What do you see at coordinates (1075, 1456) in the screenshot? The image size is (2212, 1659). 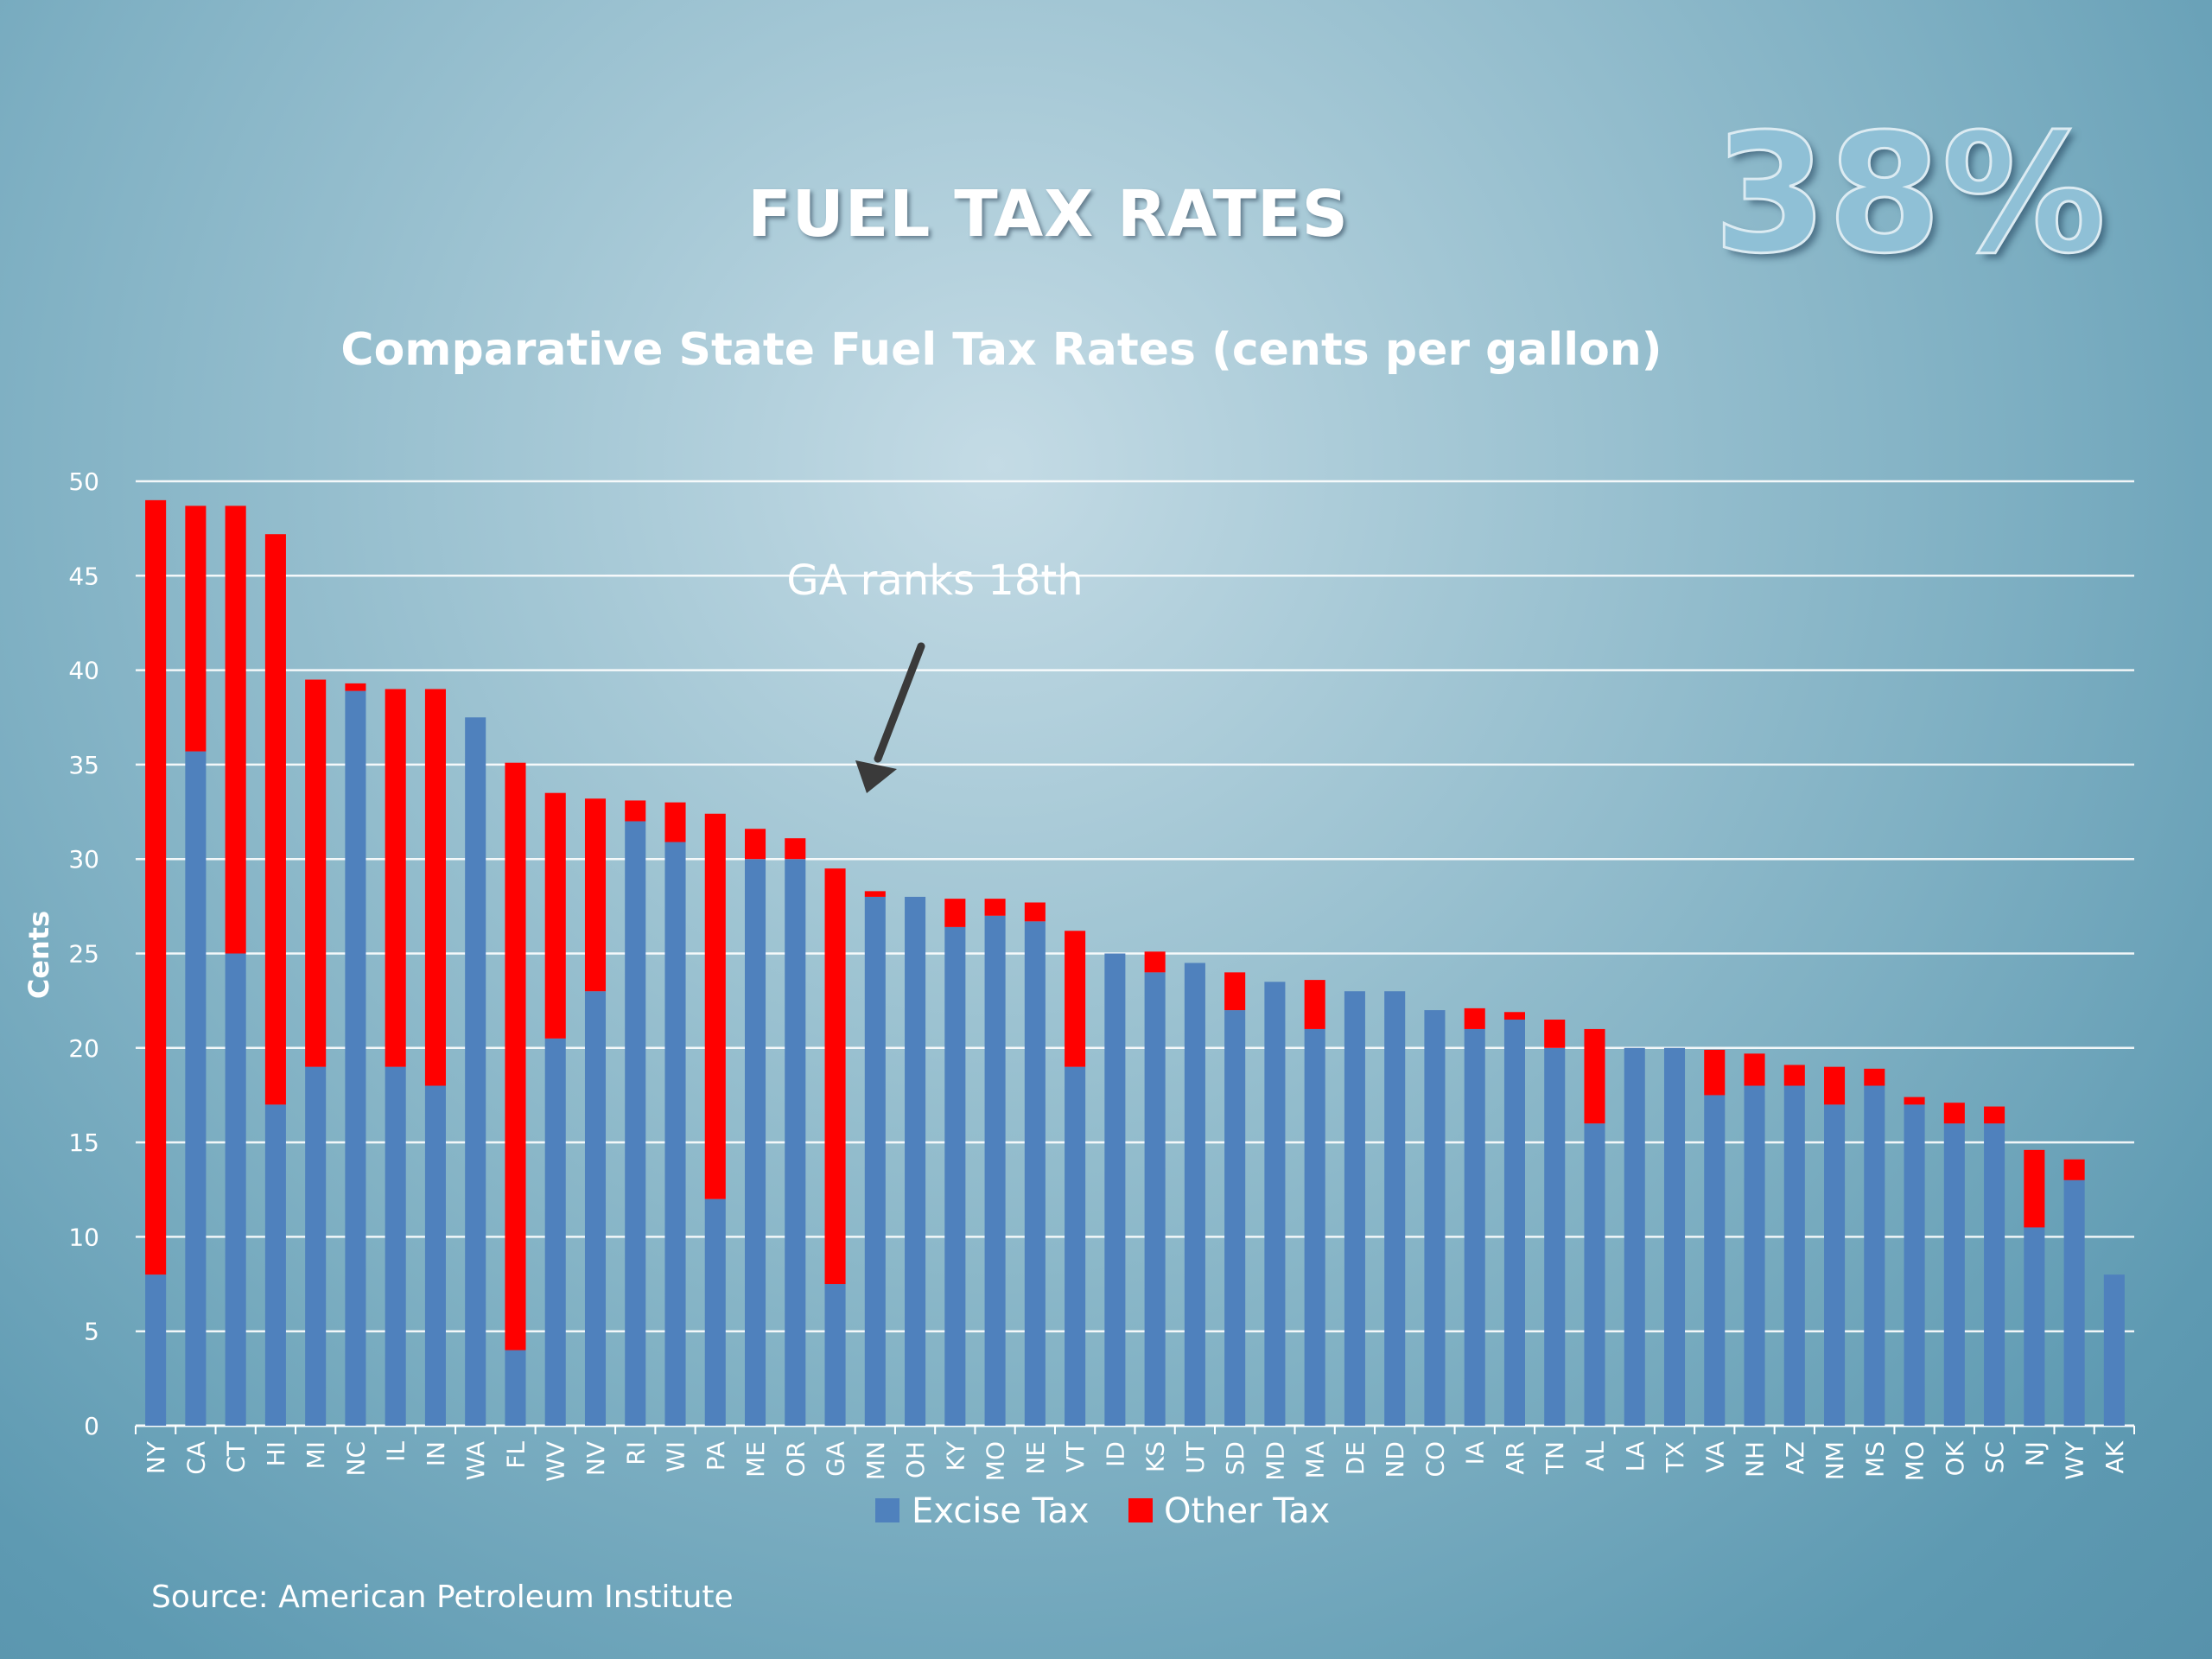 I see `x-tick-label: VT` at bounding box center [1075, 1456].